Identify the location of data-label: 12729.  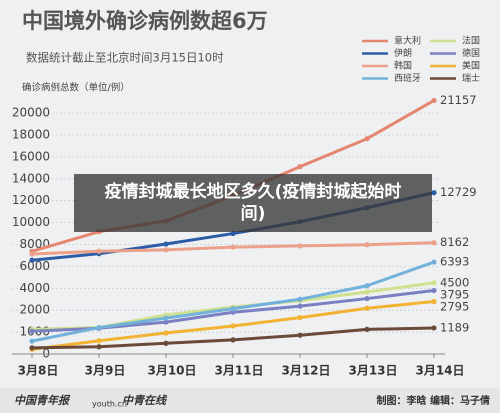
(458, 192).